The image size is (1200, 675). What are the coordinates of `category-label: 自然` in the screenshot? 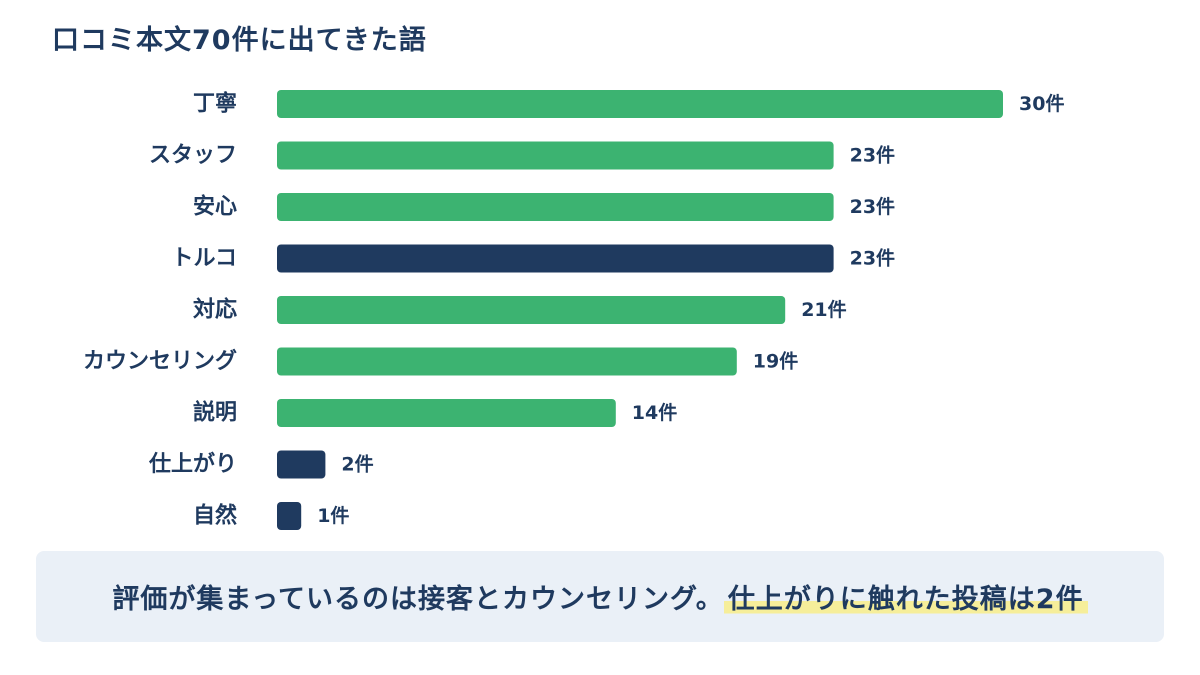 It's located at (215, 516).